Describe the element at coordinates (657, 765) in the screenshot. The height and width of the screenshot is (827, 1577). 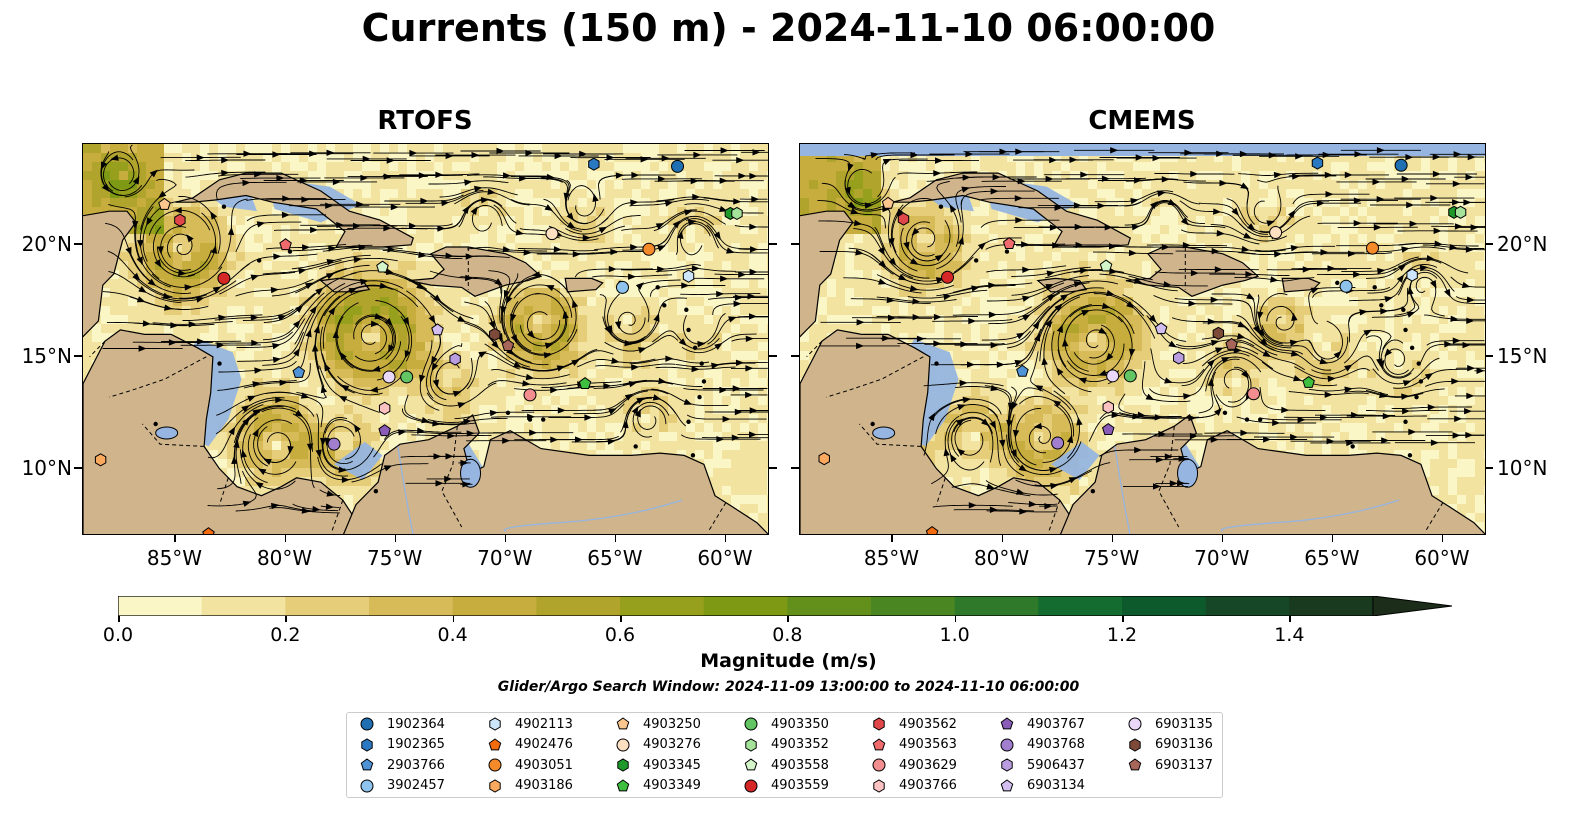
I see `legend-item-4903345: 4903345` at that location.